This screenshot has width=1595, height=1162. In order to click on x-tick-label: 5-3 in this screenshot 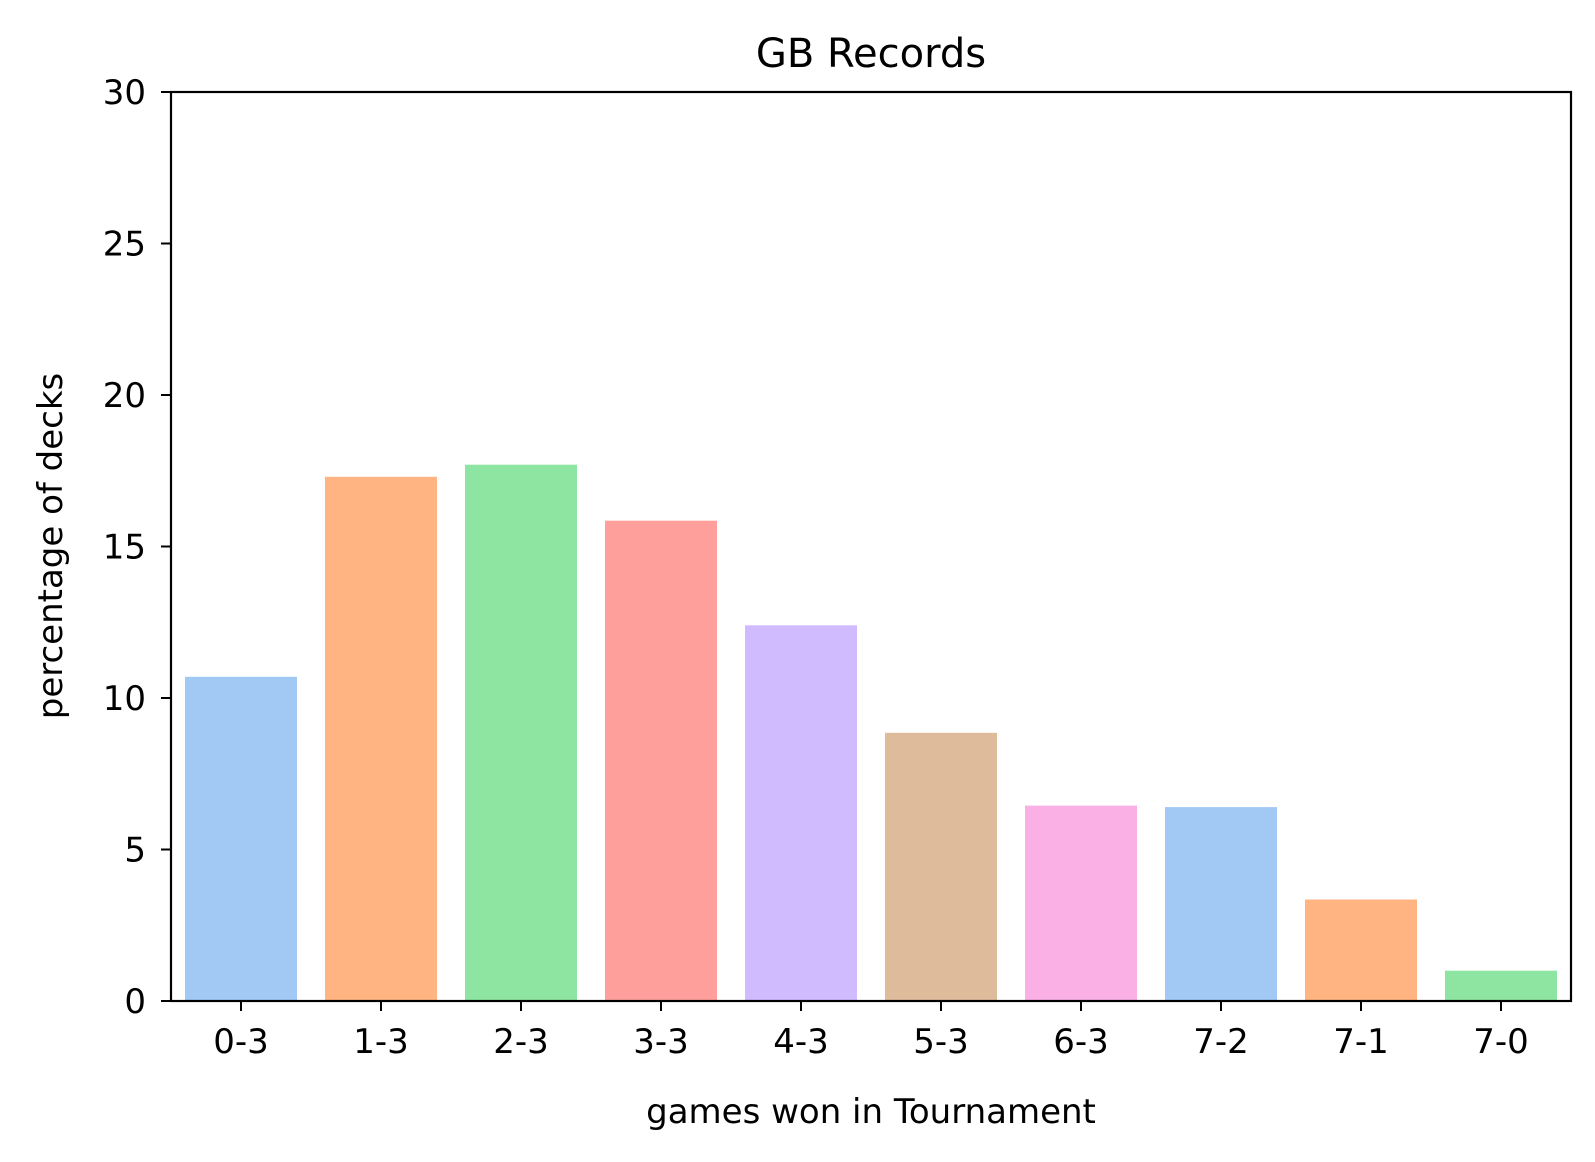, I will do `click(941, 1042)`.